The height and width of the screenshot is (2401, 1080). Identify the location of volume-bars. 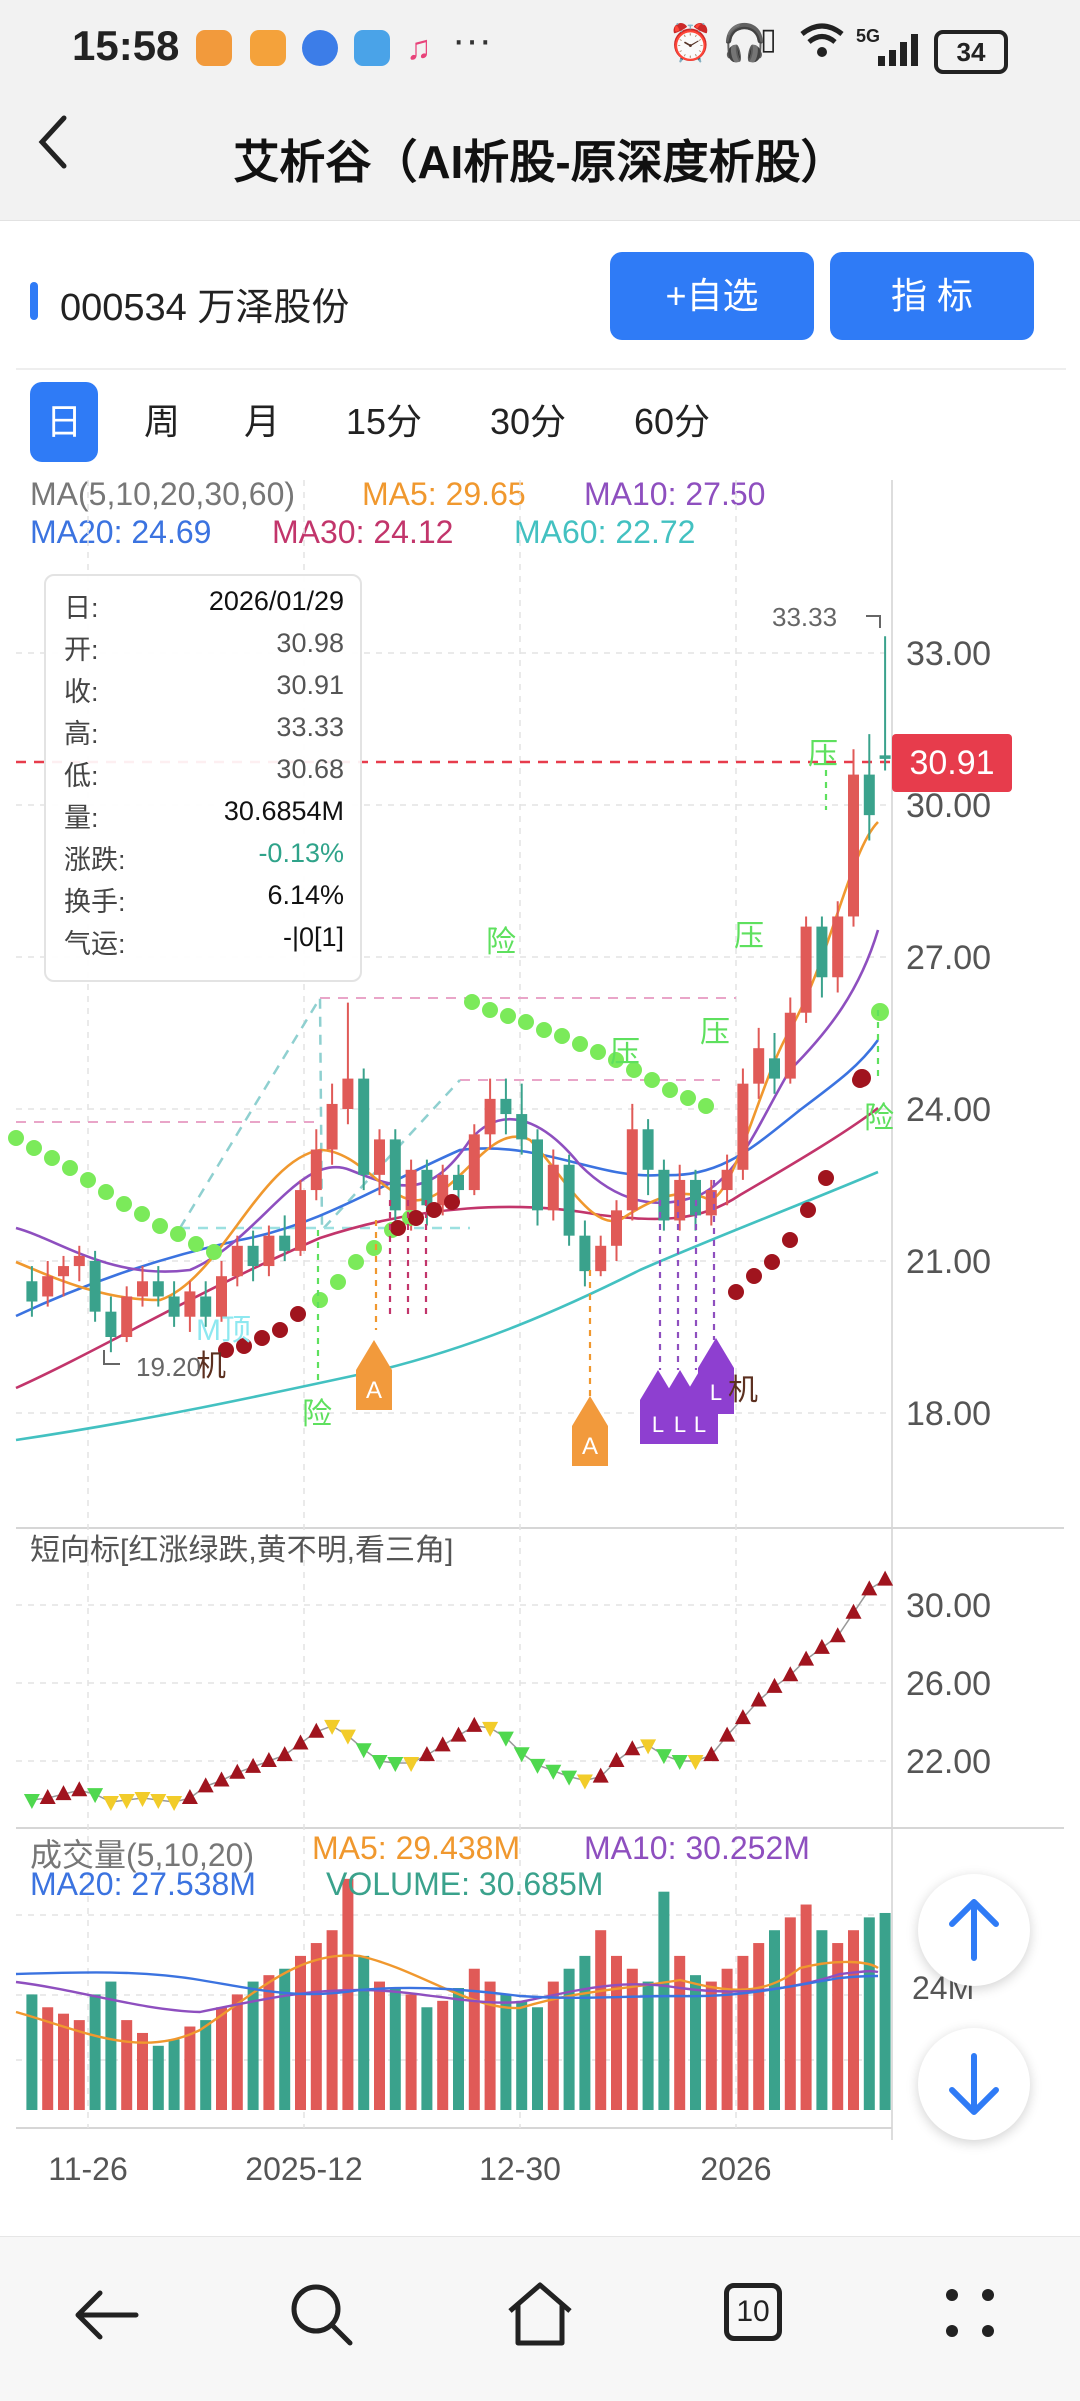
(458, 1994).